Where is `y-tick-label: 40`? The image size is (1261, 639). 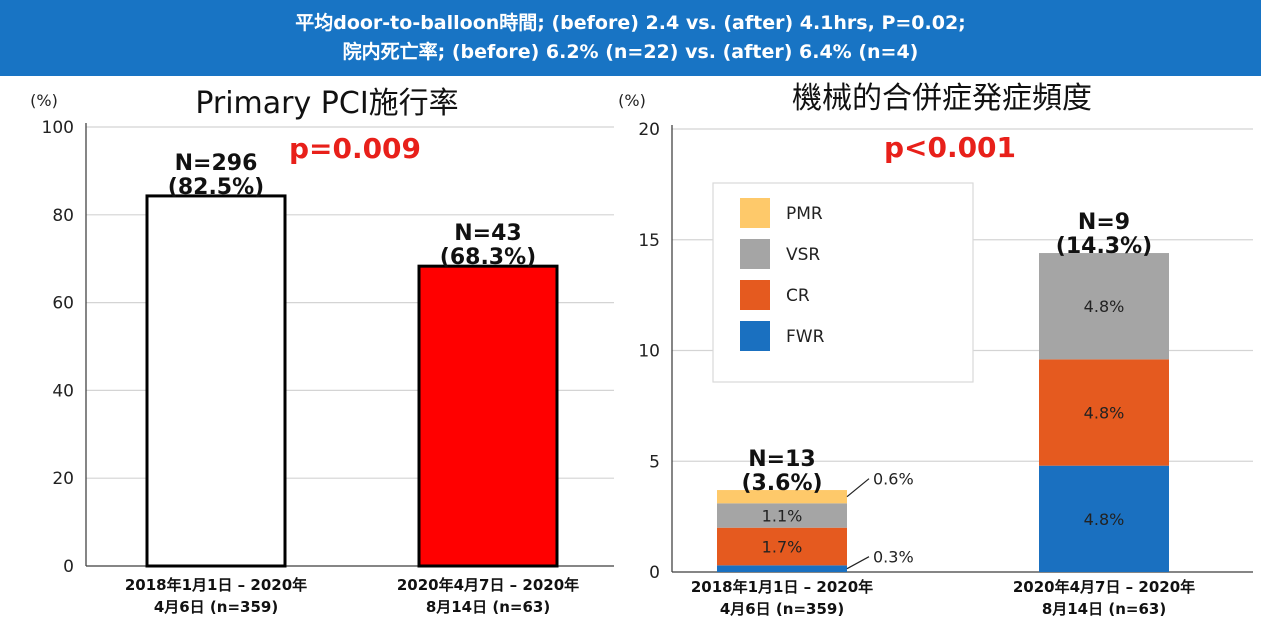
y-tick-label: 40 is located at coordinates (63, 391).